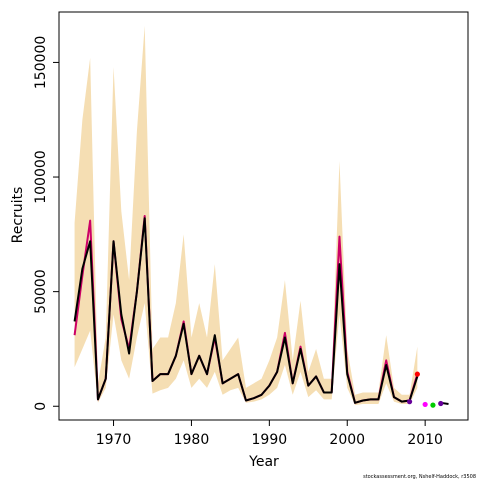 The image size is (480, 480). What do you see at coordinates (347, 440) in the screenshot?
I see `x-tick-label-2000: 2000` at bounding box center [347, 440].